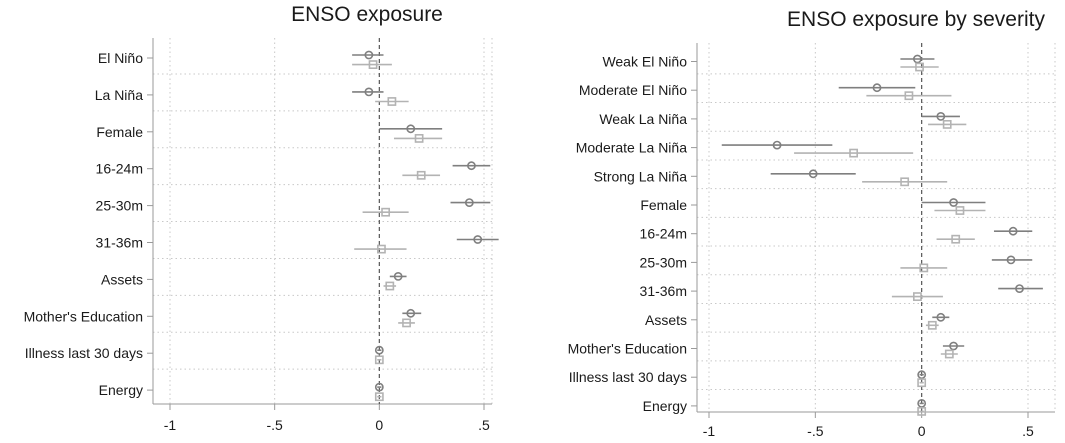 This screenshot has width=1065, height=443. Describe the element at coordinates (632, 148) in the screenshot. I see `category-label: Moderate La Niña` at that location.